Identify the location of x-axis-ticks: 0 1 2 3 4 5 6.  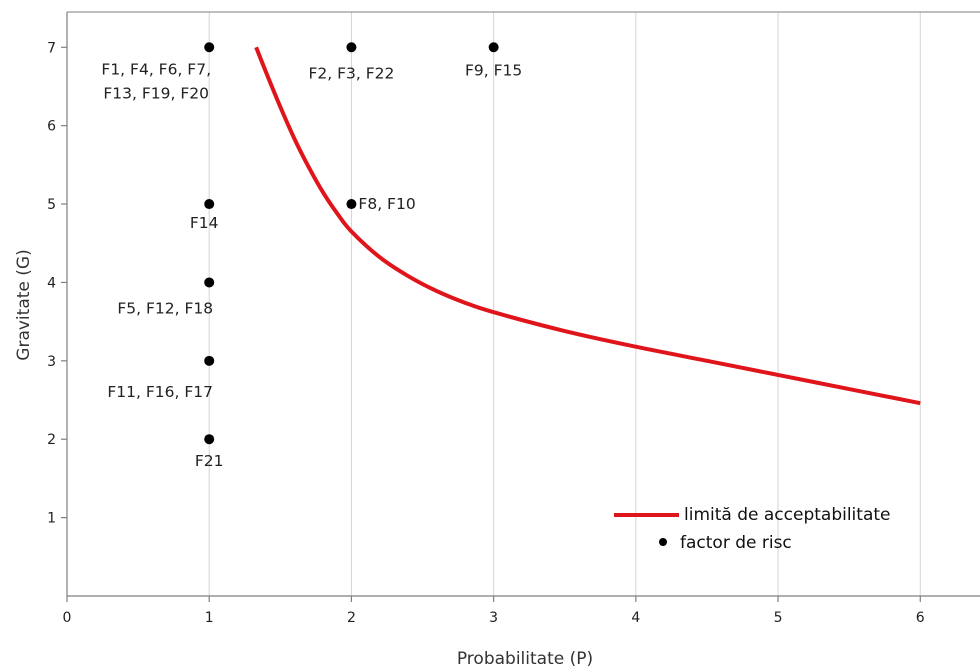
(494, 611).